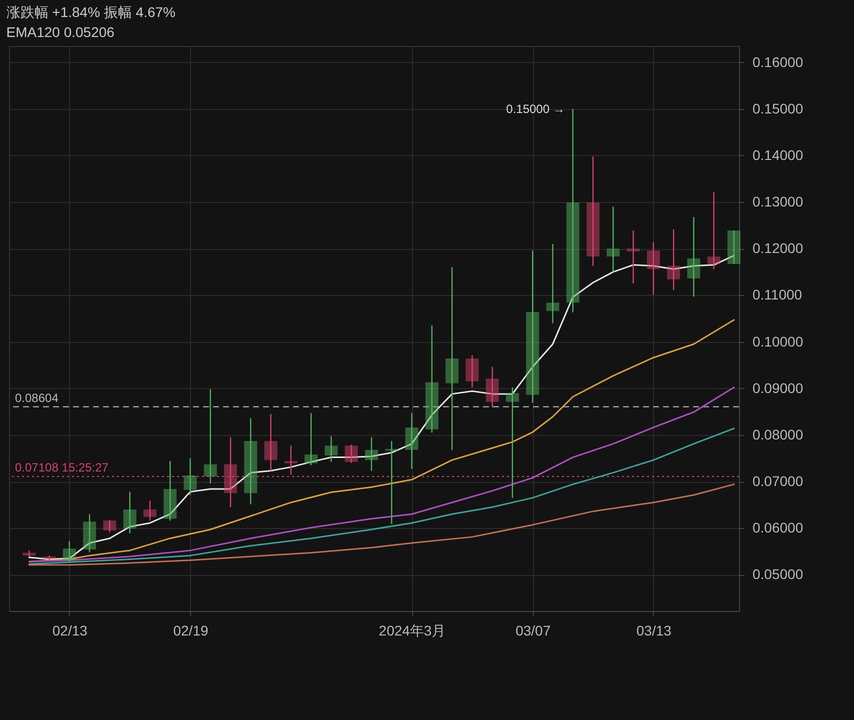 The image size is (854, 720). What do you see at coordinates (778, 108) in the screenshot?
I see `y-tick-label: 0.15000` at bounding box center [778, 108].